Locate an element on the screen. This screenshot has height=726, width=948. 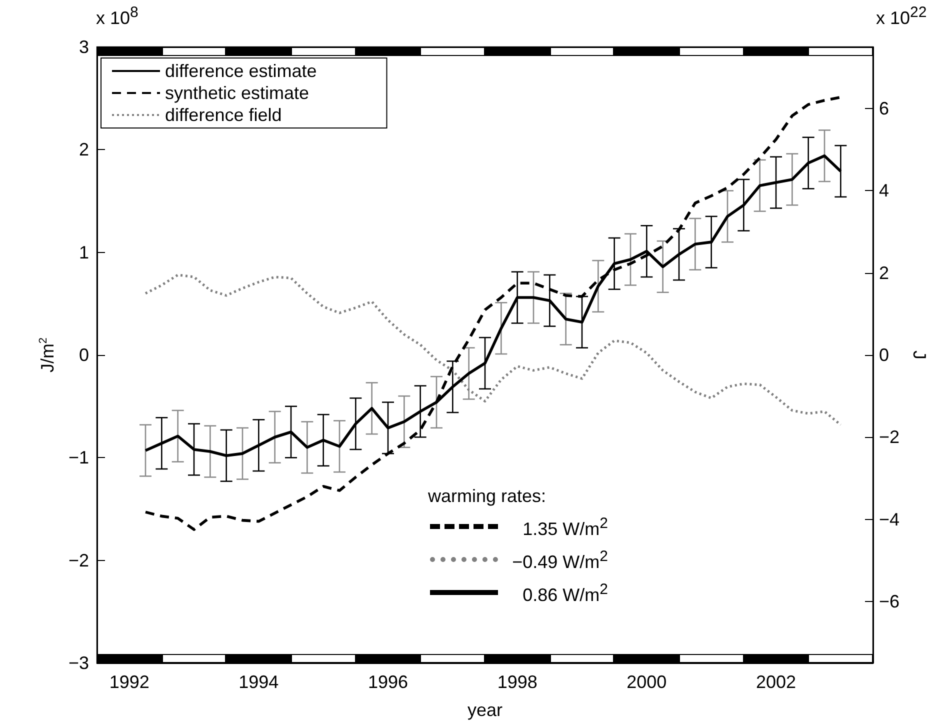
legend-label: difference field is located at coordinates (223, 115).